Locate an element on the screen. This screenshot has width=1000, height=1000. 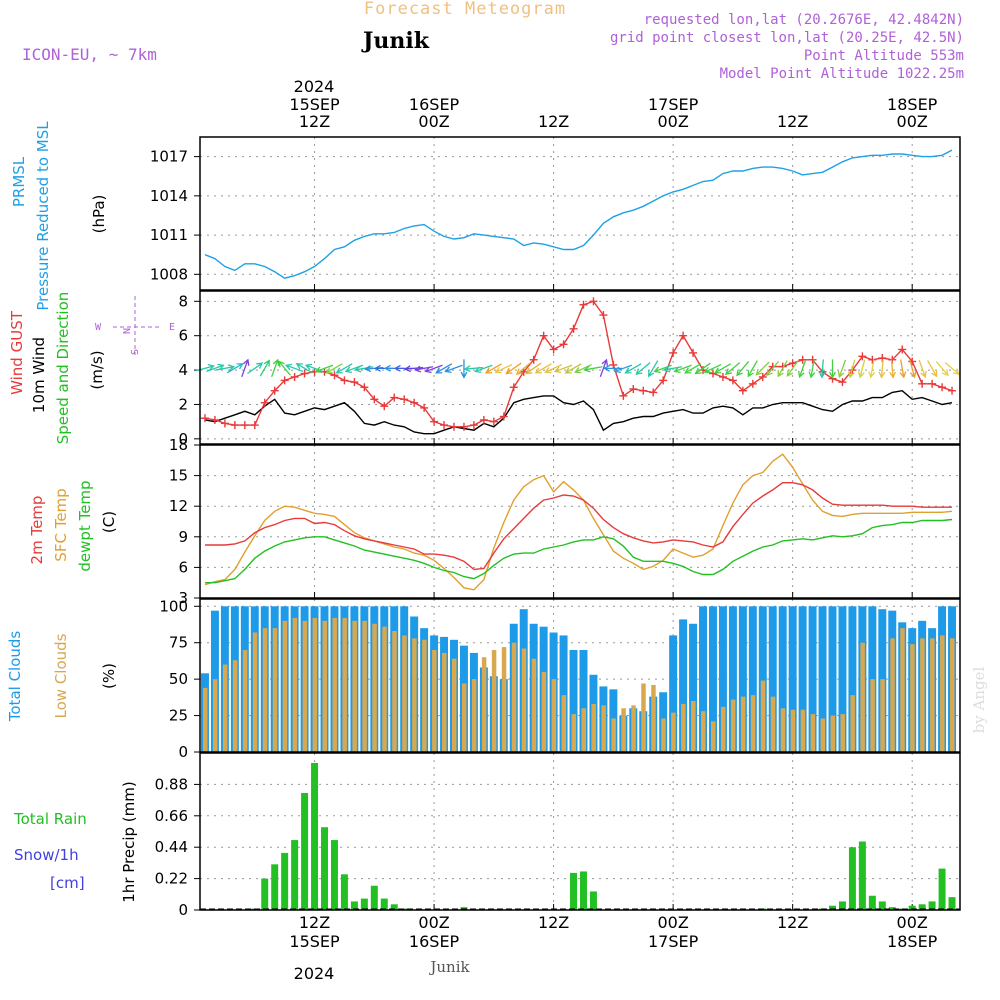
sfc-temp-line is located at coordinates (578, 522).